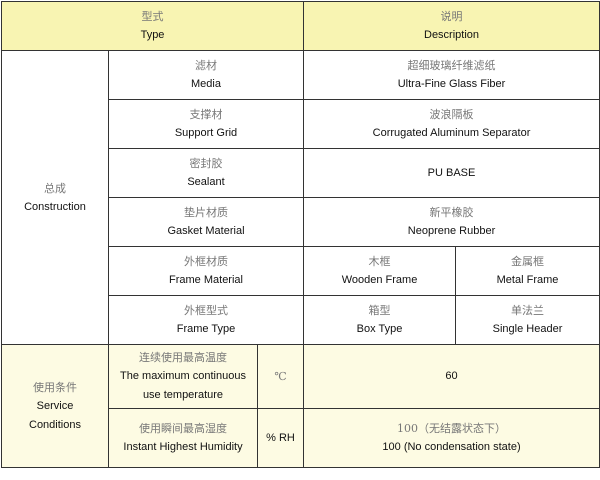 This screenshot has width=600, height=480. Describe the element at coordinates (379, 280) in the screenshot. I see `value-en: Wooden Frame` at that location.